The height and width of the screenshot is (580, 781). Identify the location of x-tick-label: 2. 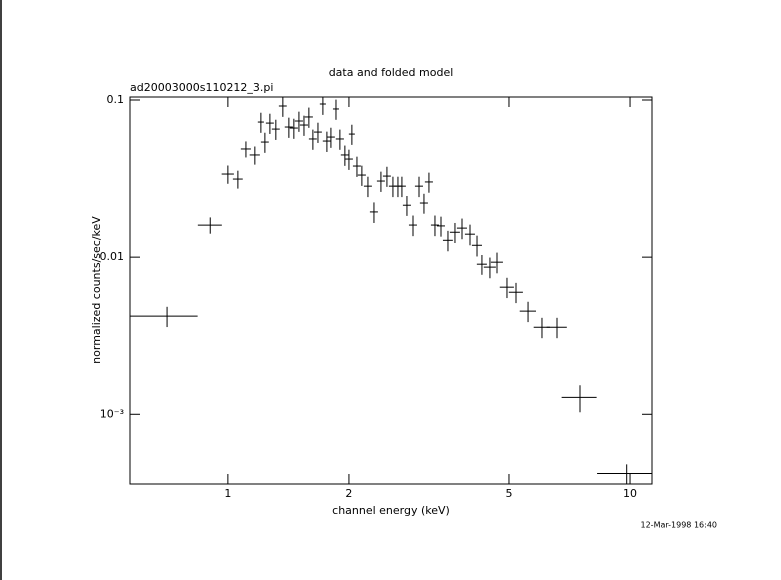
(348, 493).